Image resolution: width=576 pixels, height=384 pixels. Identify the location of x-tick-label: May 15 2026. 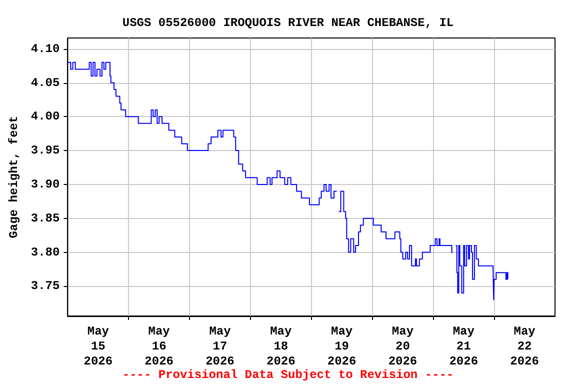
(98, 346).